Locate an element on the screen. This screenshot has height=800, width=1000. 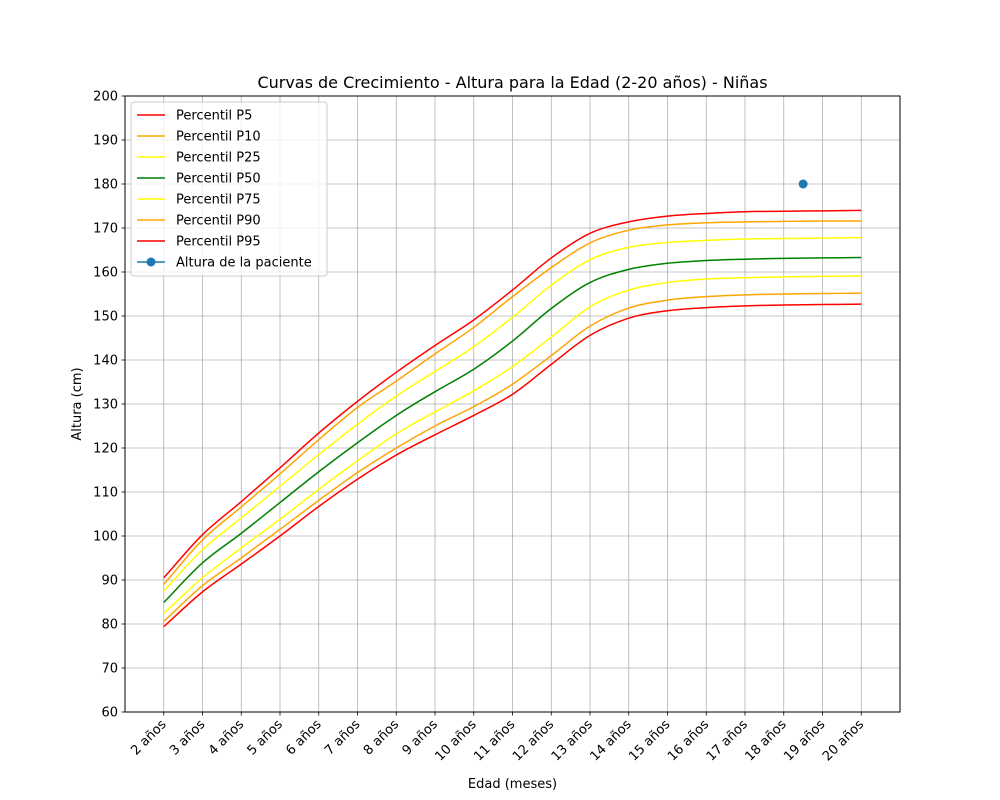
y-tick-label: 180 is located at coordinates (105, 185).